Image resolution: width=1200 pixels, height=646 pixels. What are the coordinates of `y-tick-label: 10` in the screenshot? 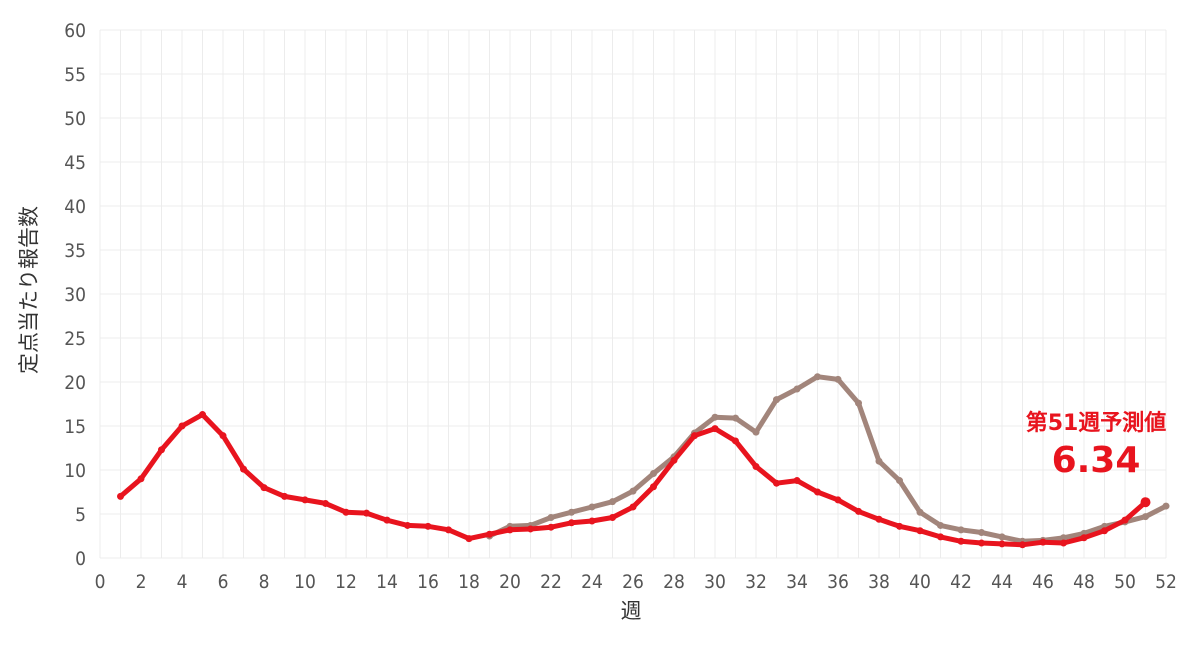 It's located at (75, 471).